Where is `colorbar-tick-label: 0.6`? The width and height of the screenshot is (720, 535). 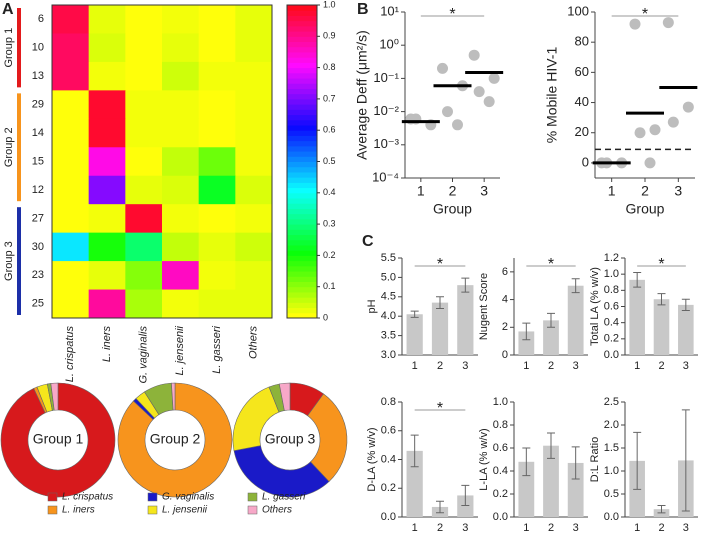 colorbar-tick-label: 0.6 is located at coordinates (329, 130).